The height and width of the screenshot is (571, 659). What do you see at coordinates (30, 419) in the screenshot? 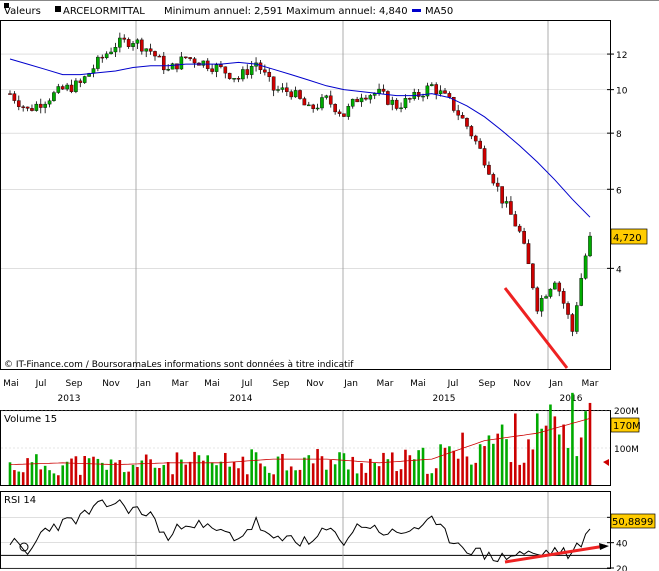
I see `volume-title: Volume 15` at bounding box center [30, 419].